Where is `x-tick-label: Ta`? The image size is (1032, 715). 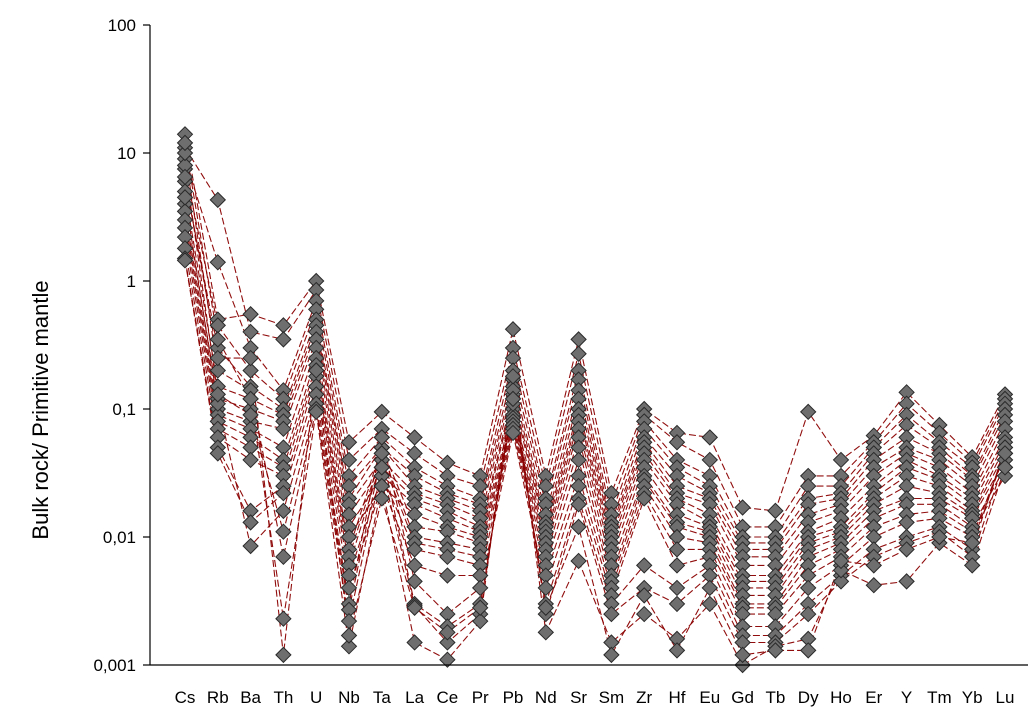
x-tick-label: Ta is located at coordinates (382, 697).